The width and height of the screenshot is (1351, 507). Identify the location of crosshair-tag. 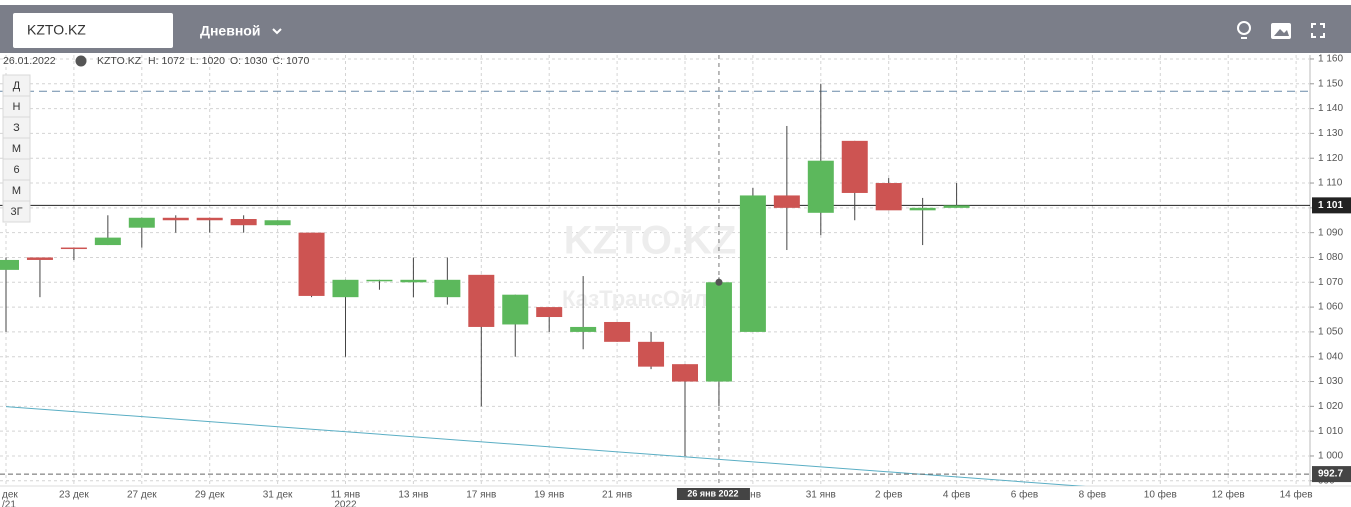
(713, 494).